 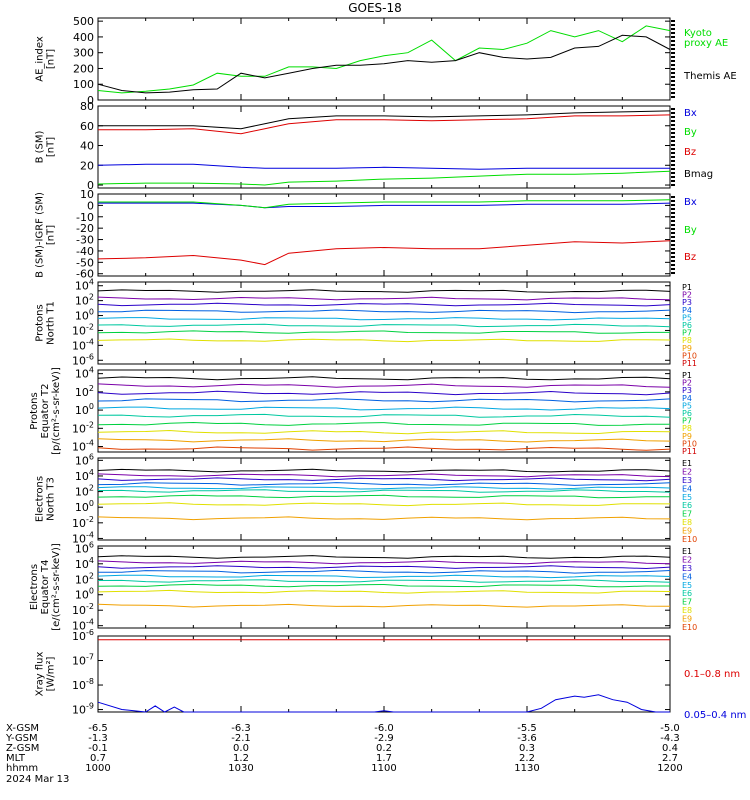 I want to click on x-axis-value: -6.0, so click(x=384, y=728).